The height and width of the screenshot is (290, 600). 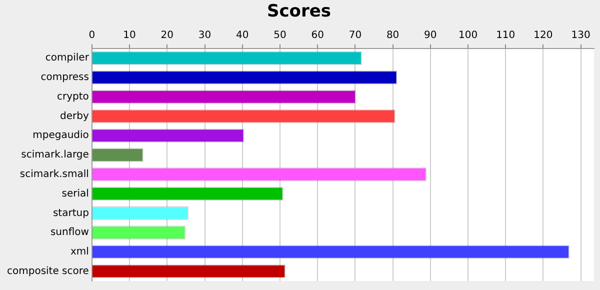 What do you see at coordinates (129, 35) in the screenshot?
I see `x-tick-label: 10` at bounding box center [129, 35].